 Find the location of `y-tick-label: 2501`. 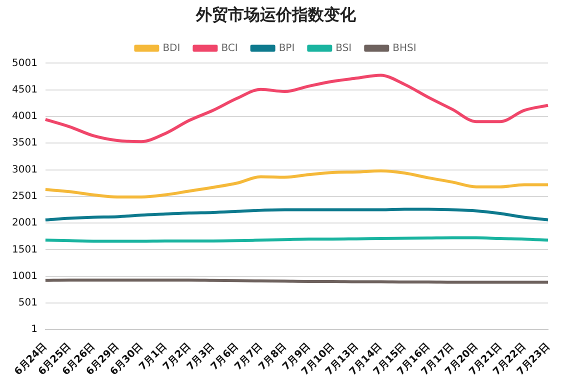

y-tick-label: 2501 is located at coordinates (25, 196).